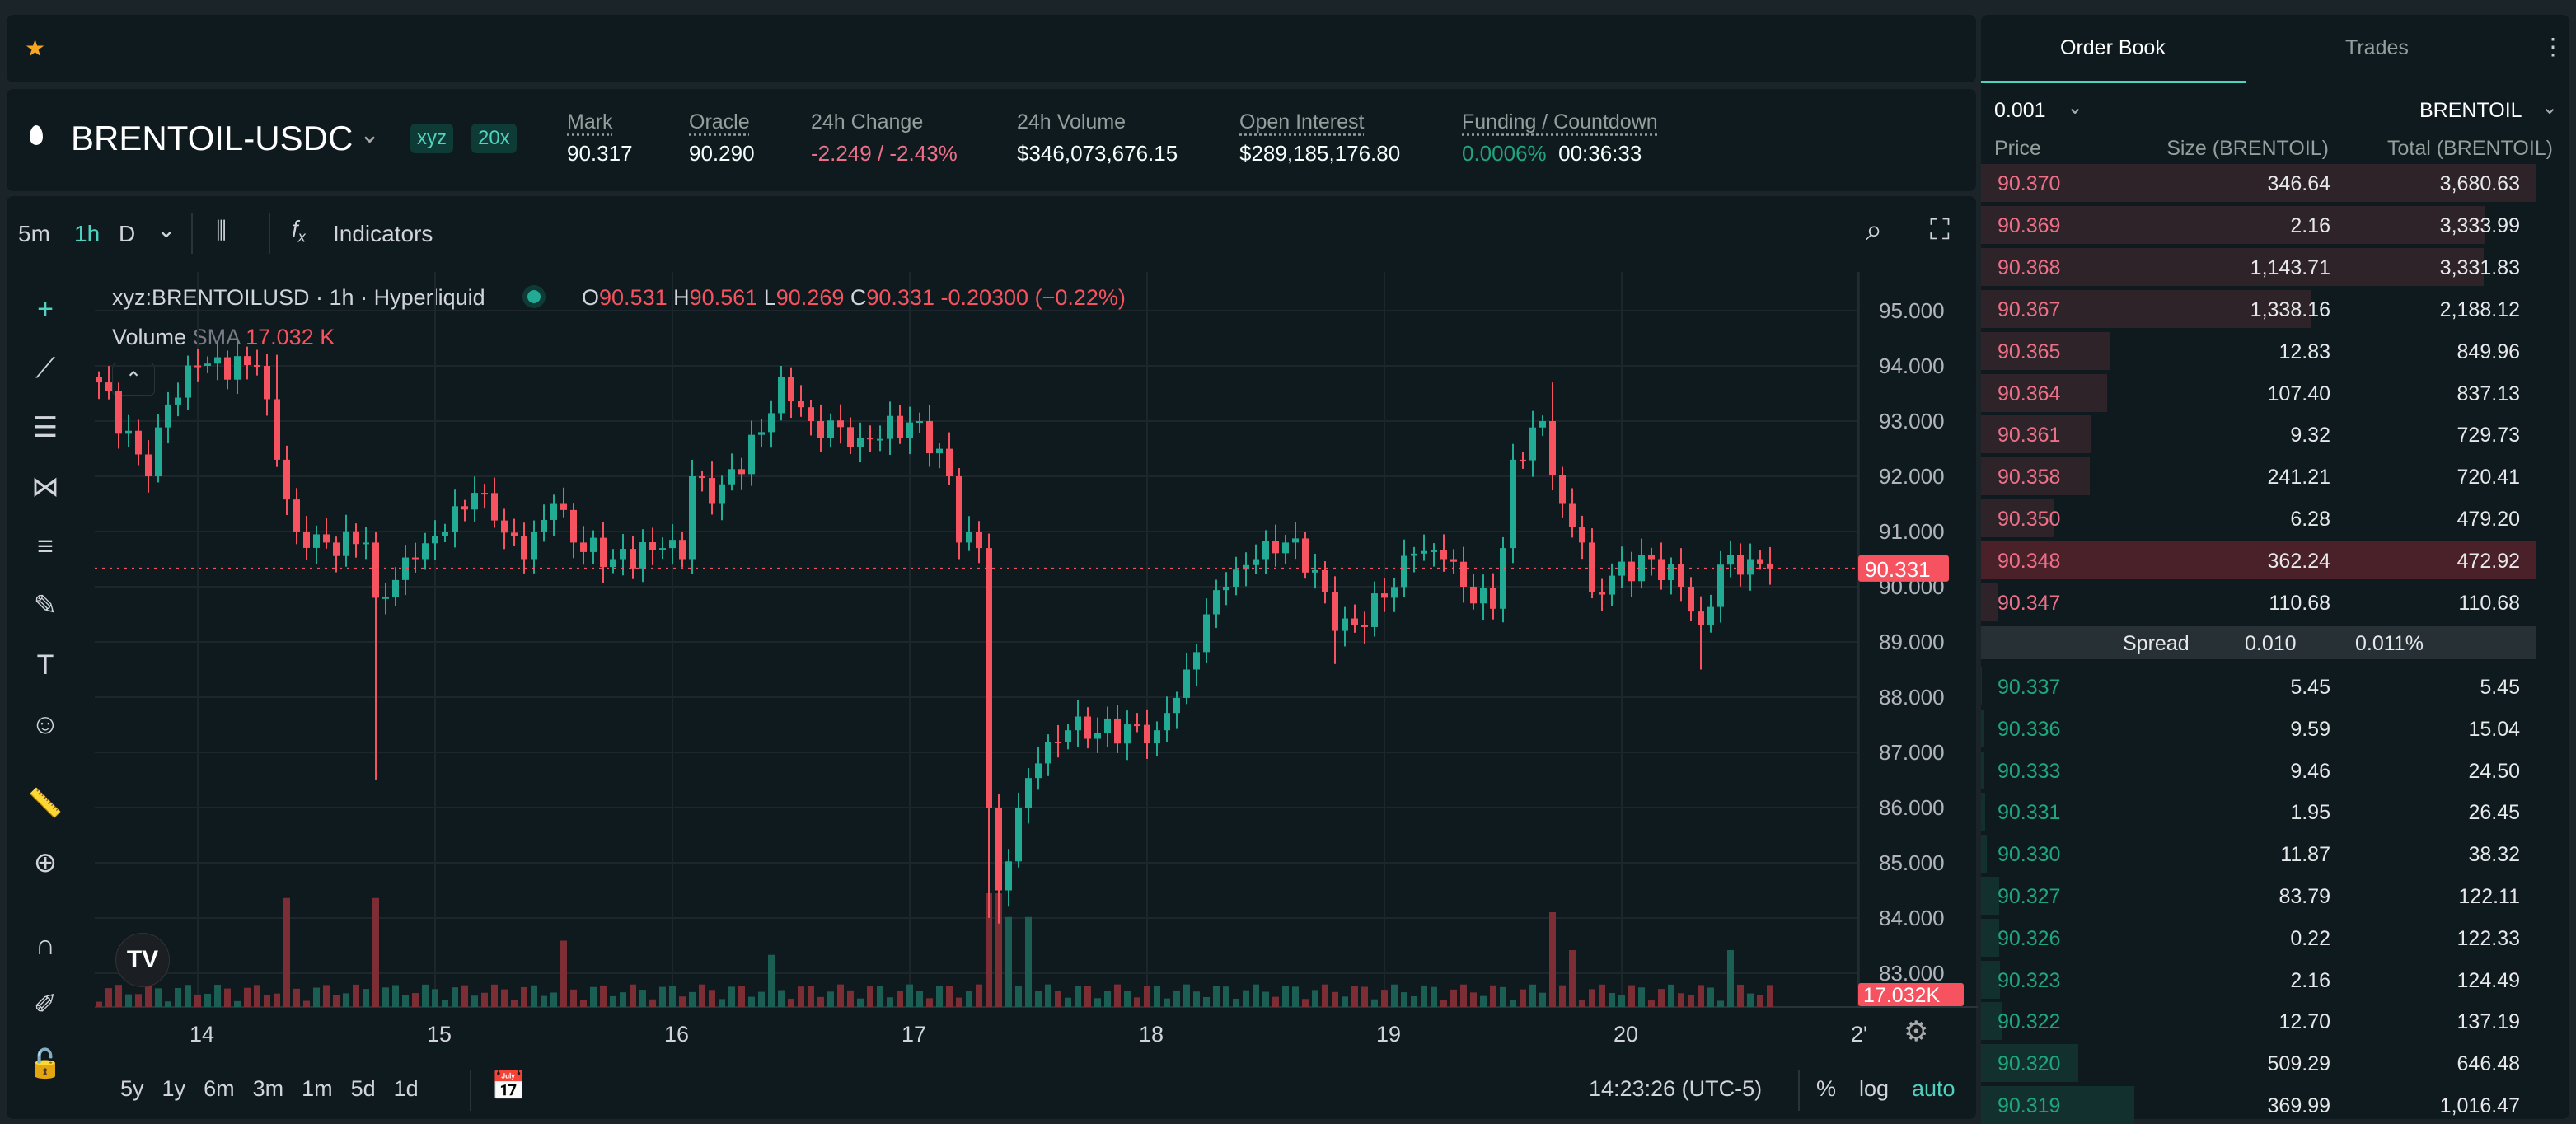 Image resolution: width=2576 pixels, height=1124 pixels. I want to click on market-symbol: BRENTOIL-USDC, so click(212, 138).